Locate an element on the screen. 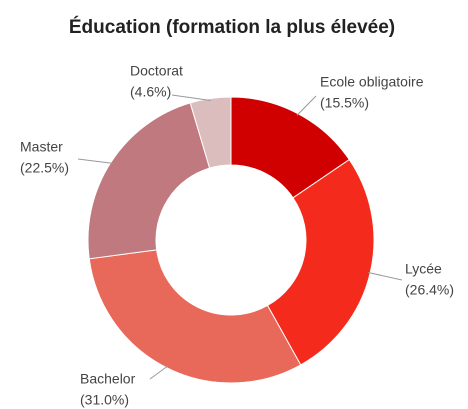  slice-value-label: (15.5%) is located at coordinates (344, 103).